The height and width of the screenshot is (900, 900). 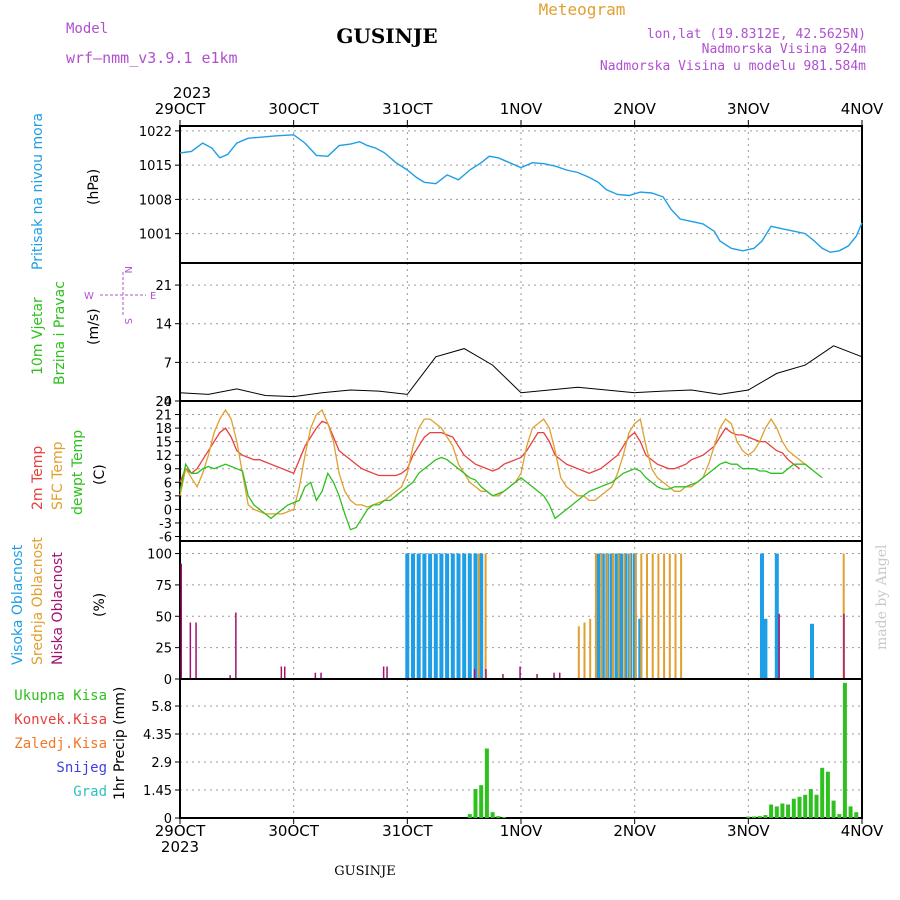 I want to click on time-label-bottom: 31OCT, so click(x=407, y=831).